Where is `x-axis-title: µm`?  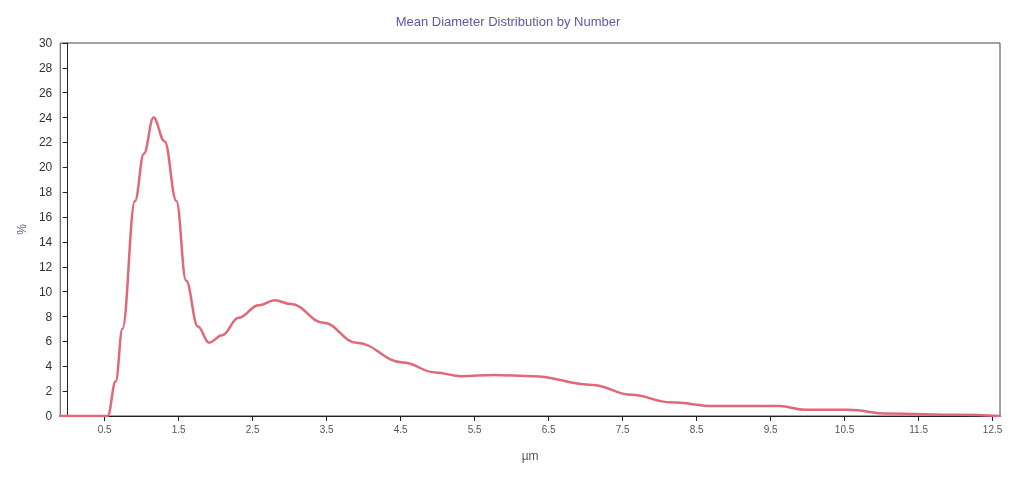 x-axis-title: µm is located at coordinates (530, 456).